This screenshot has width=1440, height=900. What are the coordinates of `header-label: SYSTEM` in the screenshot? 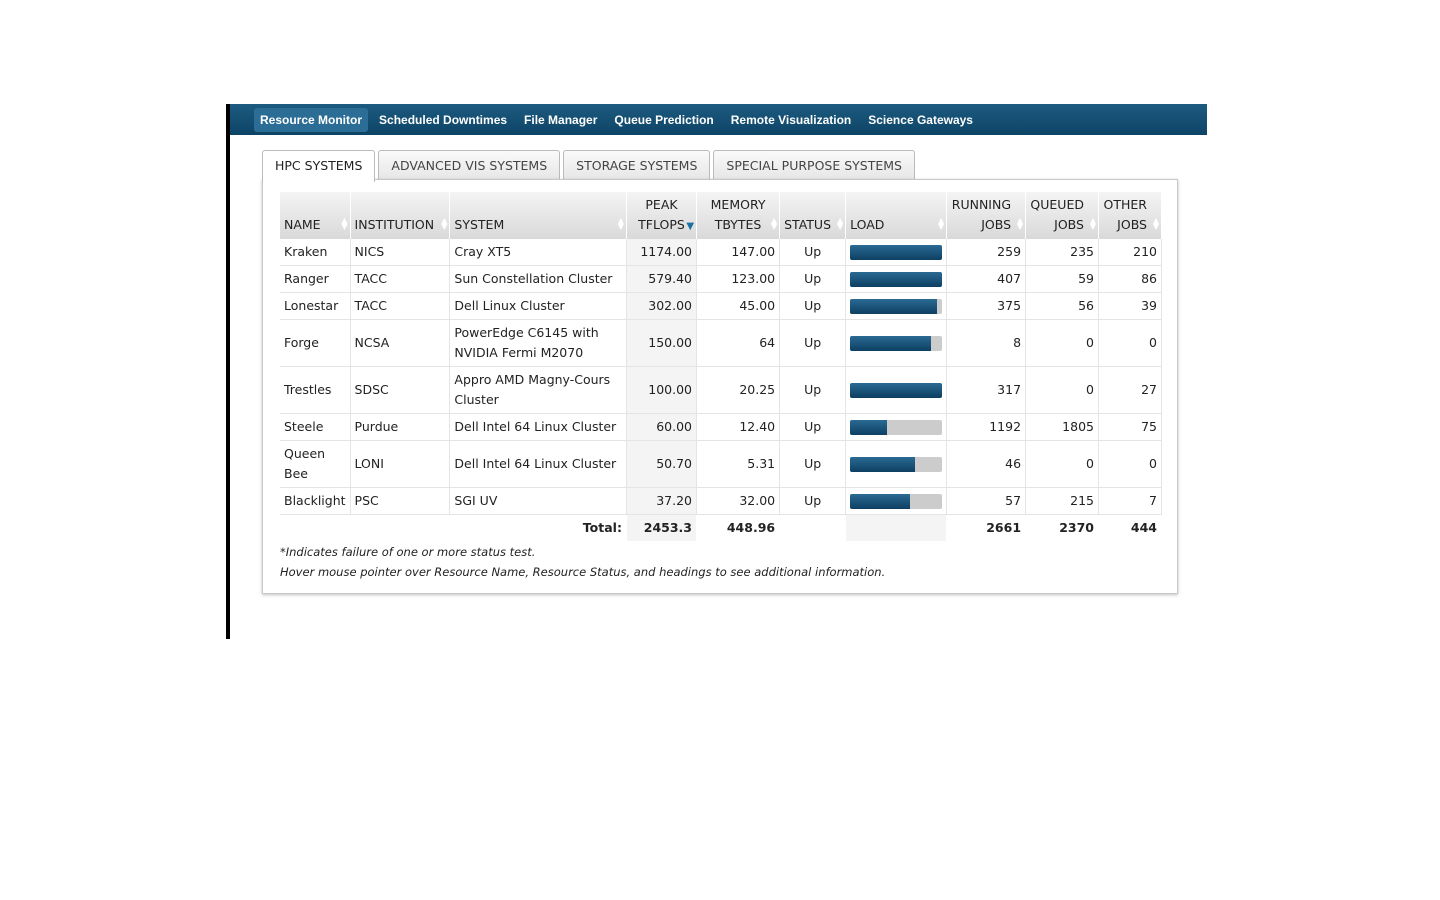 It's located at (479, 224).